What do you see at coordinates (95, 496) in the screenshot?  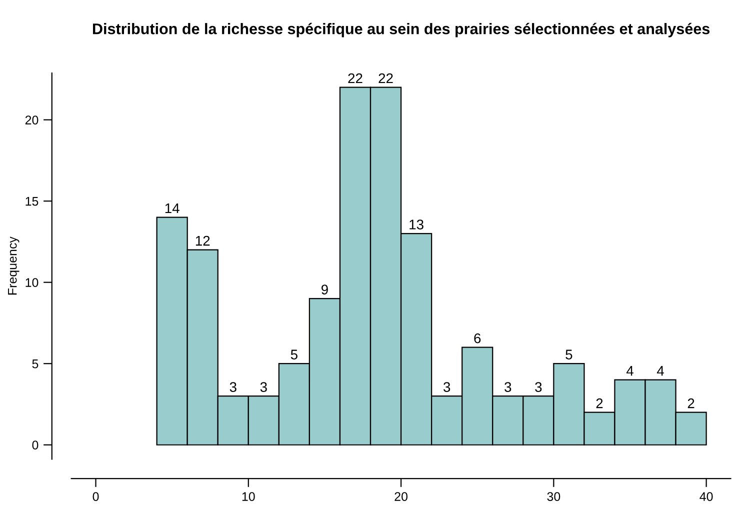 I see `x-tick-label: 0` at bounding box center [95, 496].